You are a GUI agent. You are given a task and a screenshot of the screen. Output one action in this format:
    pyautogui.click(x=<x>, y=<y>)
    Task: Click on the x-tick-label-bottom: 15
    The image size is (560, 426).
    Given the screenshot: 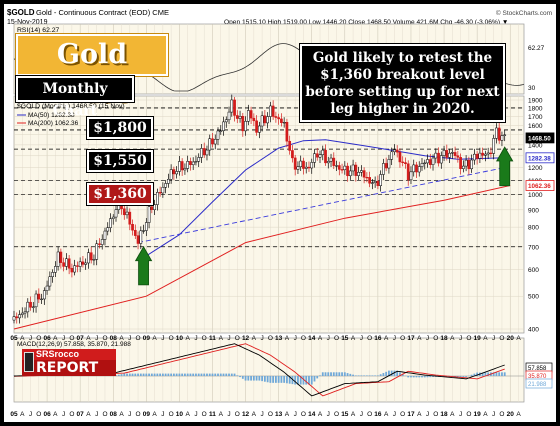 What is the action you would take?
    pyautogui.click(x=345, y=414)
    